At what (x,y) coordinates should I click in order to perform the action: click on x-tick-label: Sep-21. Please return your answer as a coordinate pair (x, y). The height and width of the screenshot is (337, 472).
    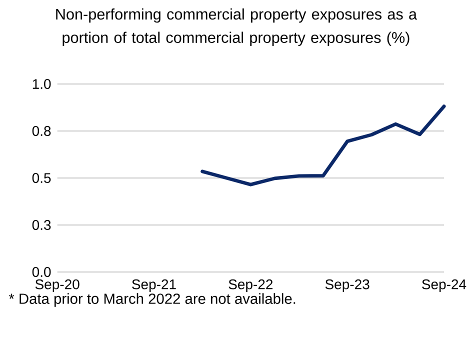
    Looking at the image, I should click on (154, 285).